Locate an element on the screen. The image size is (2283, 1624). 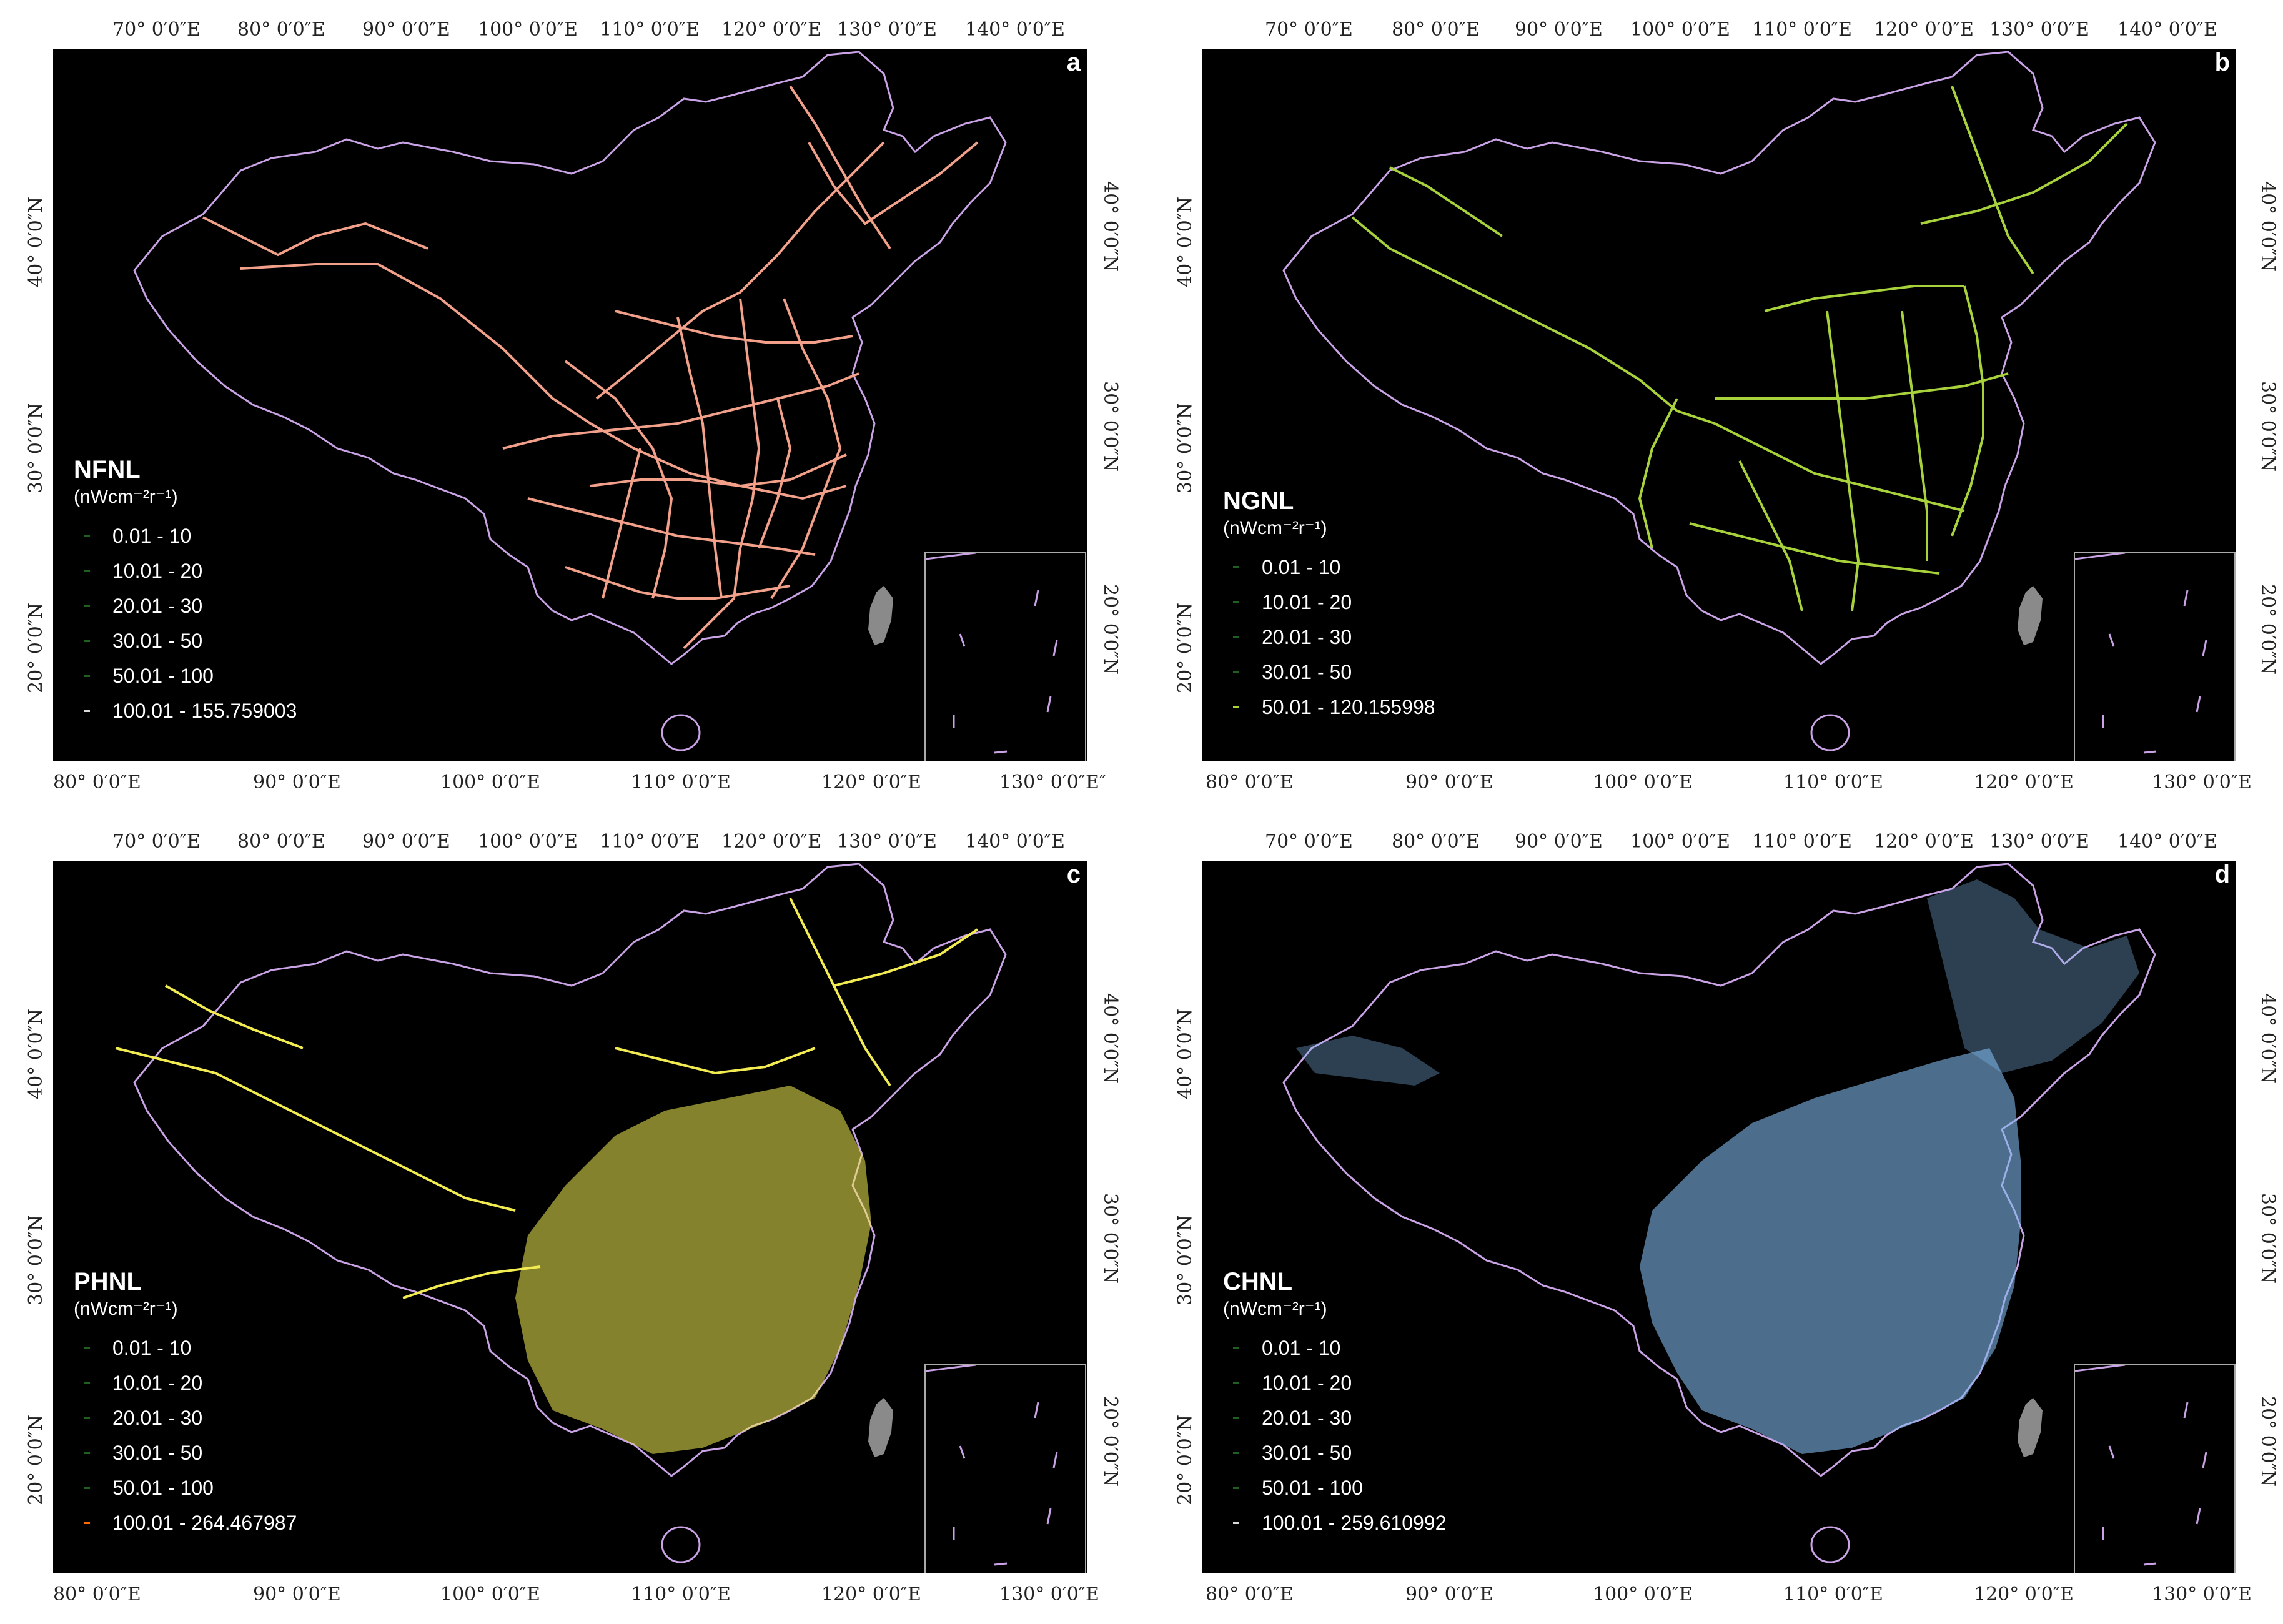
legend-item: 30.01 - 50 is located at coordinates (185, 640).